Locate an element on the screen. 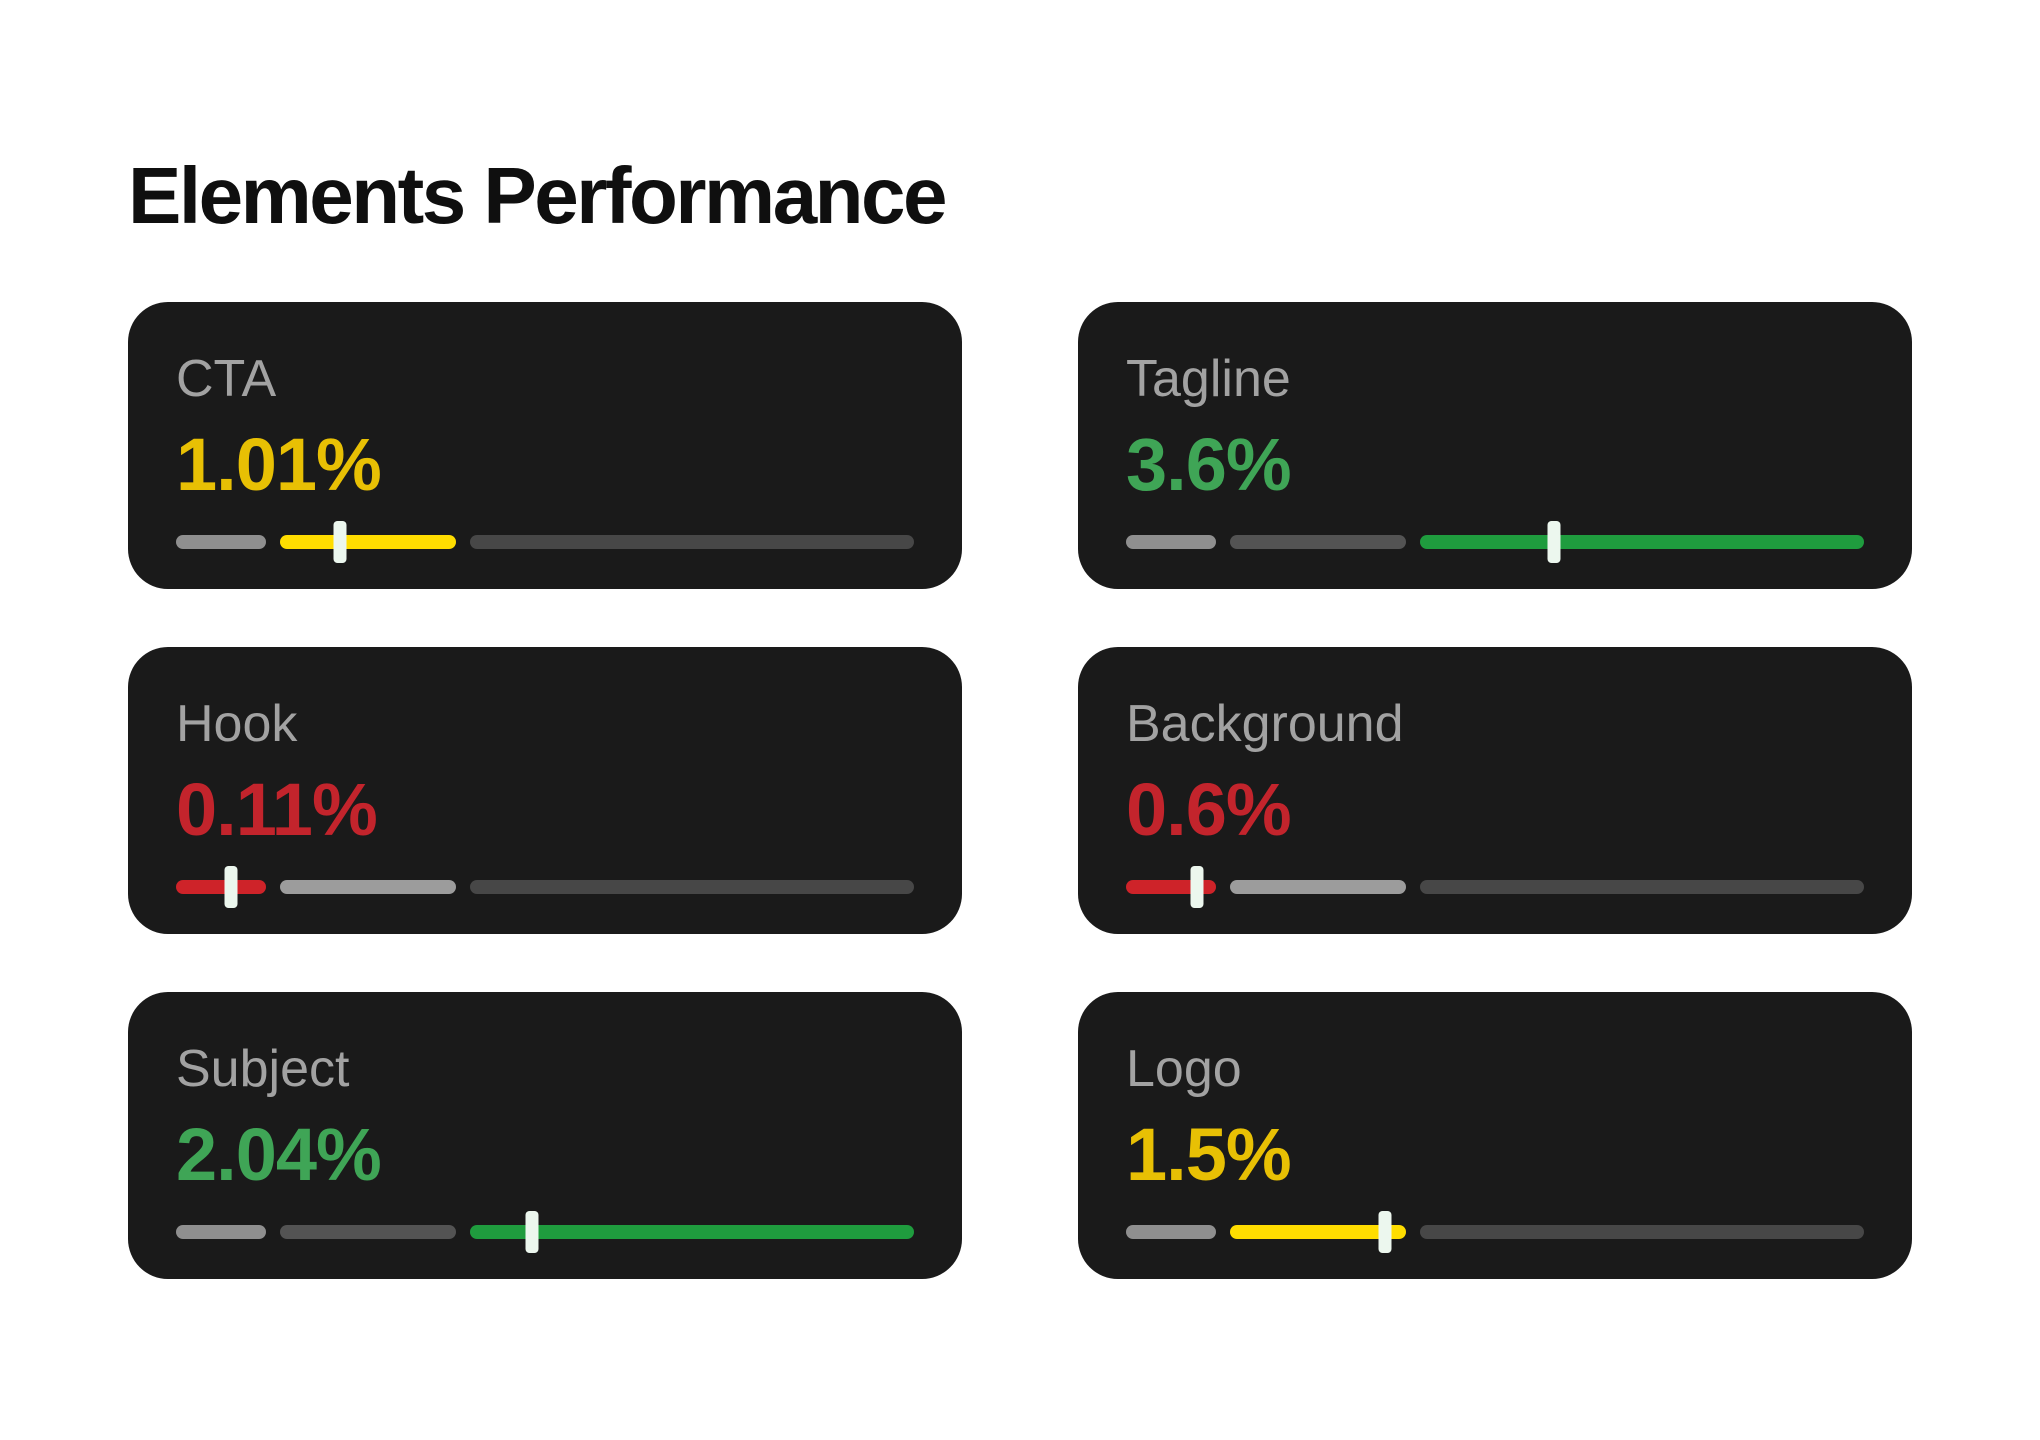 Image resolution: width=2040 pixels, height=1440 pixels. metric-label: CTA is located at coordinates (226, 379).